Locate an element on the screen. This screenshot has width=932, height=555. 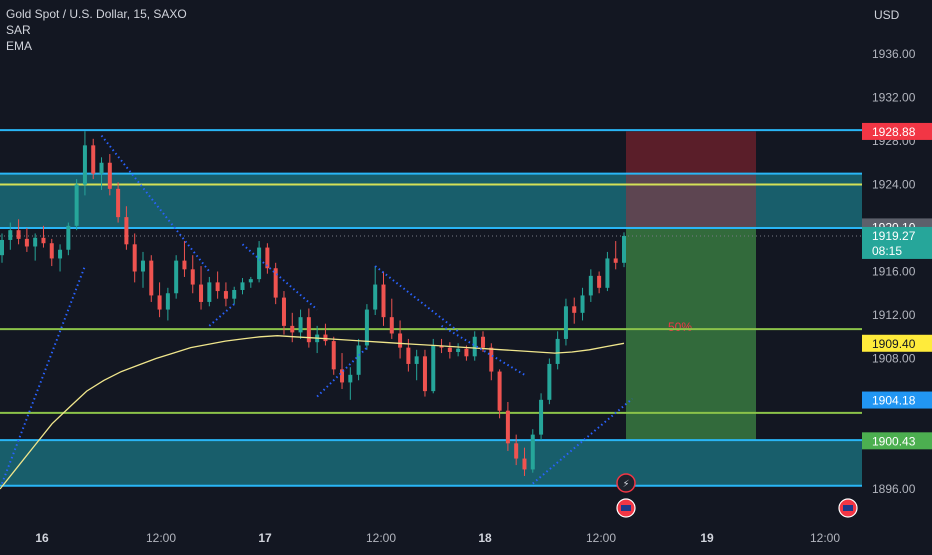
price-label: 1919.27 is located at coordinates (894, 236).